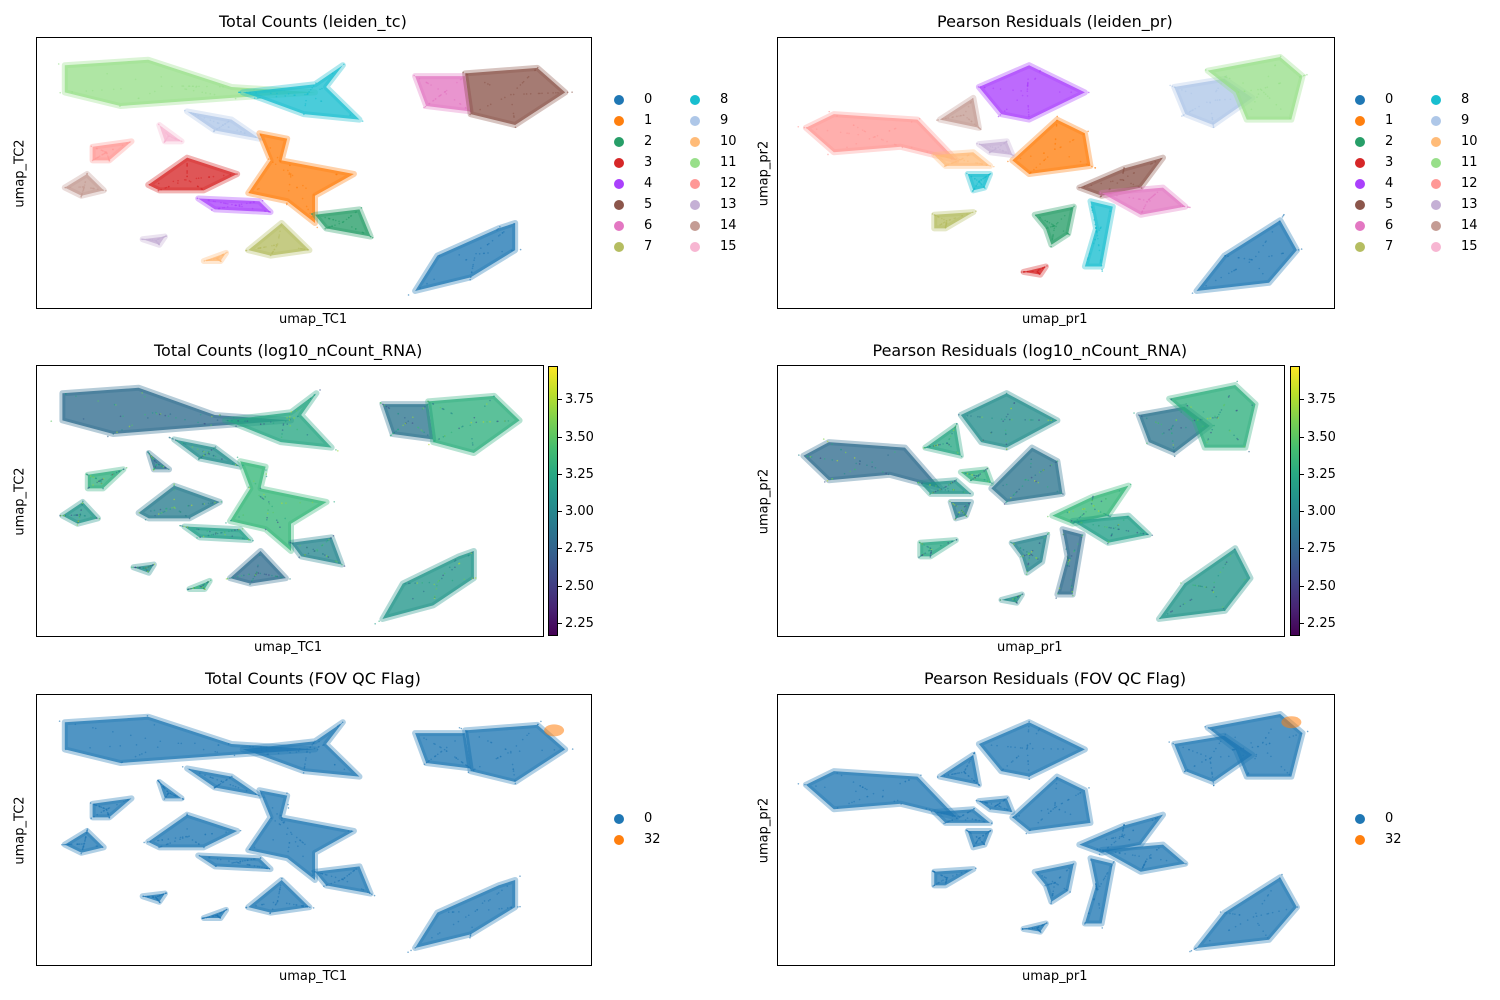  I want to click on legend-label: 12, so click(728, 183).